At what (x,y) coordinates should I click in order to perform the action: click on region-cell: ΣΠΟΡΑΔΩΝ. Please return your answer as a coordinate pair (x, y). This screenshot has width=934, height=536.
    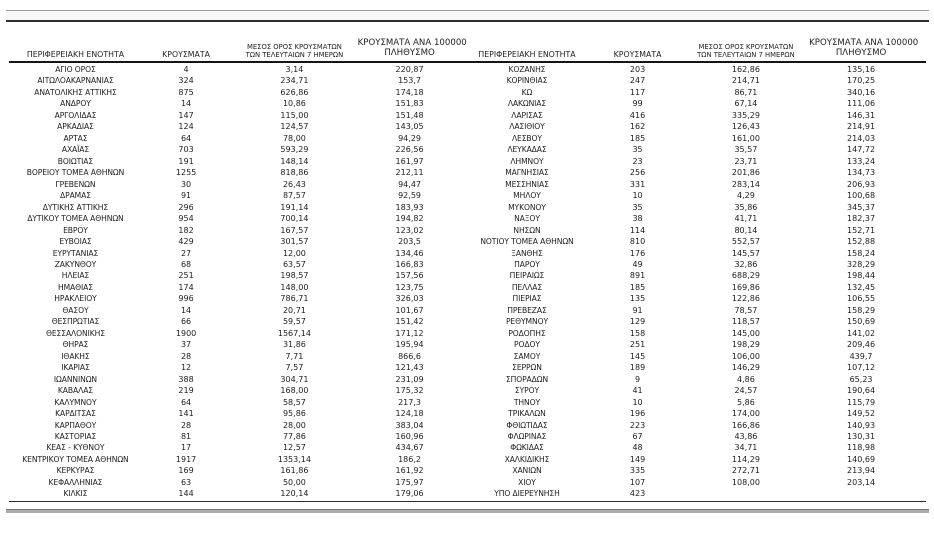
    Looking at the image, I should click on (527, 379).